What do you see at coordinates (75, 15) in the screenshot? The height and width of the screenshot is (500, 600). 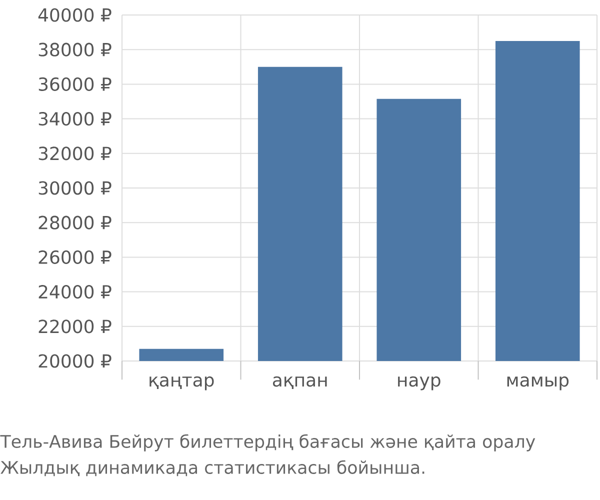 I see `y-tick-label: 40000 ₽` at bounding box center [75, 15].